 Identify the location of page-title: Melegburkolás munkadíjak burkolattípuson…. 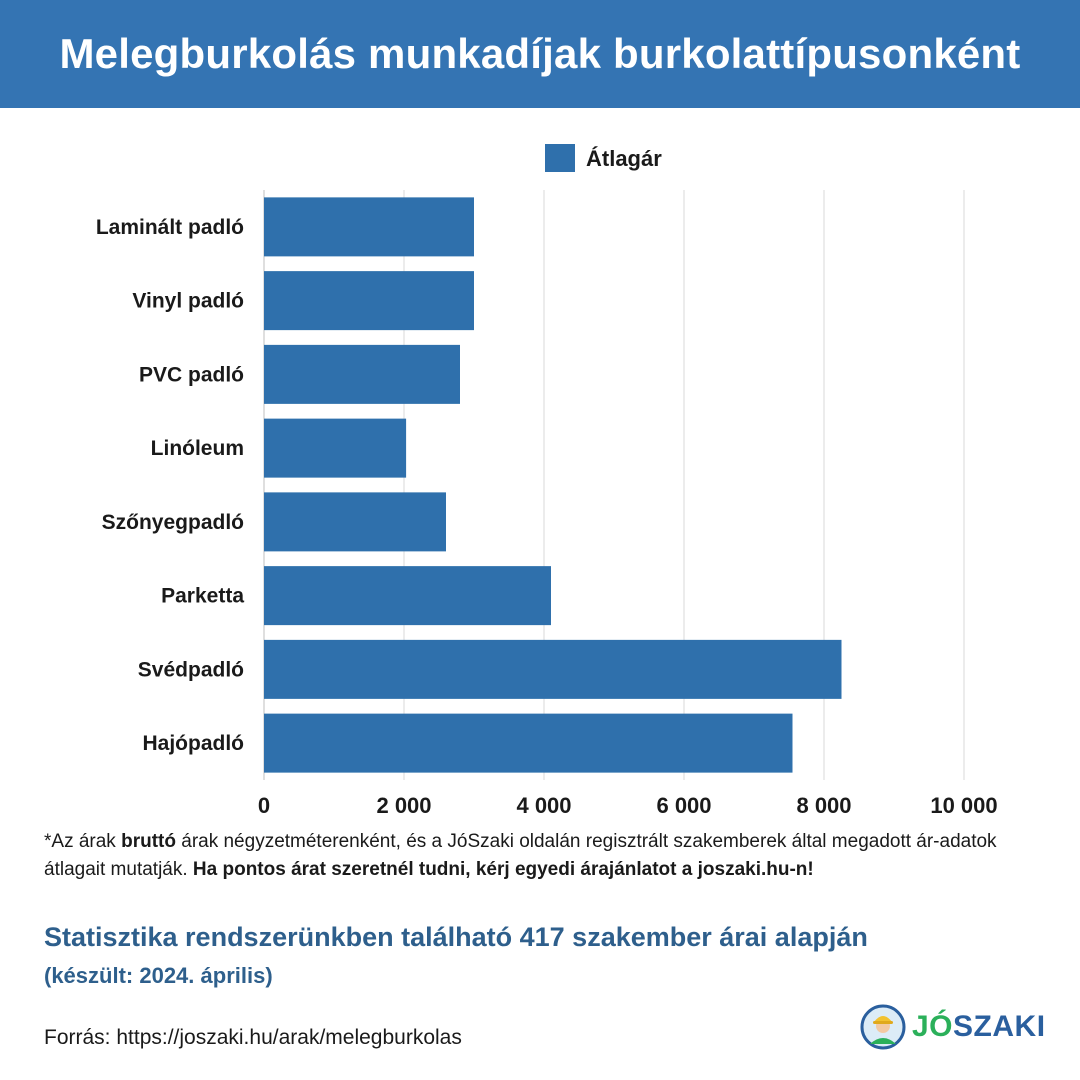
(540, 53).